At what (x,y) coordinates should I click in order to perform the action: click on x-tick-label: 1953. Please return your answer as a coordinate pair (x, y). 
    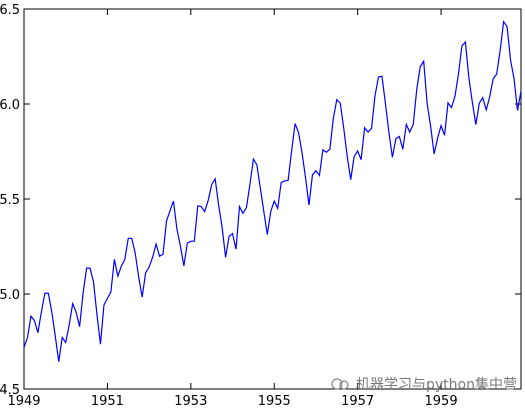
    Looking at the image, I should click on (190, 401).